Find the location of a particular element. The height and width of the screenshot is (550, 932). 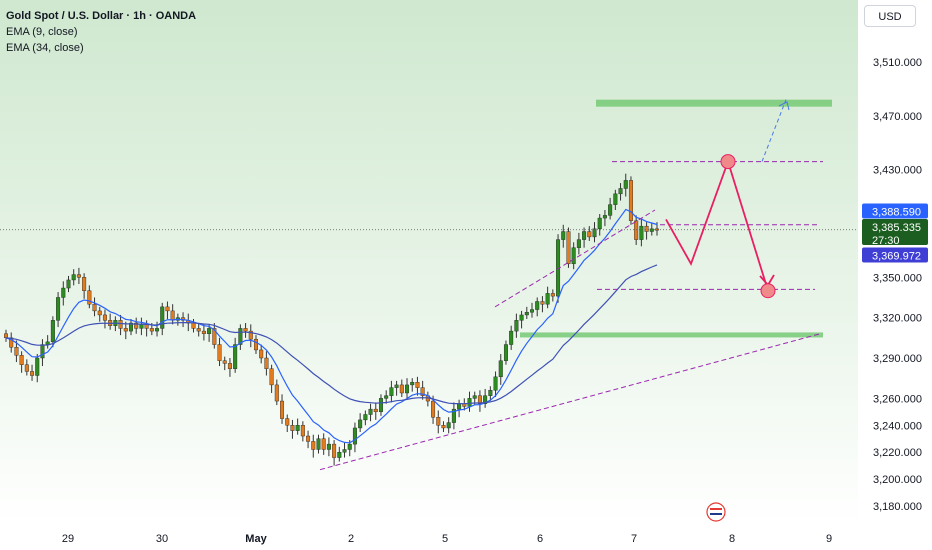

last-price-tag-text: 27:30 is located at coordinates (886, 241).